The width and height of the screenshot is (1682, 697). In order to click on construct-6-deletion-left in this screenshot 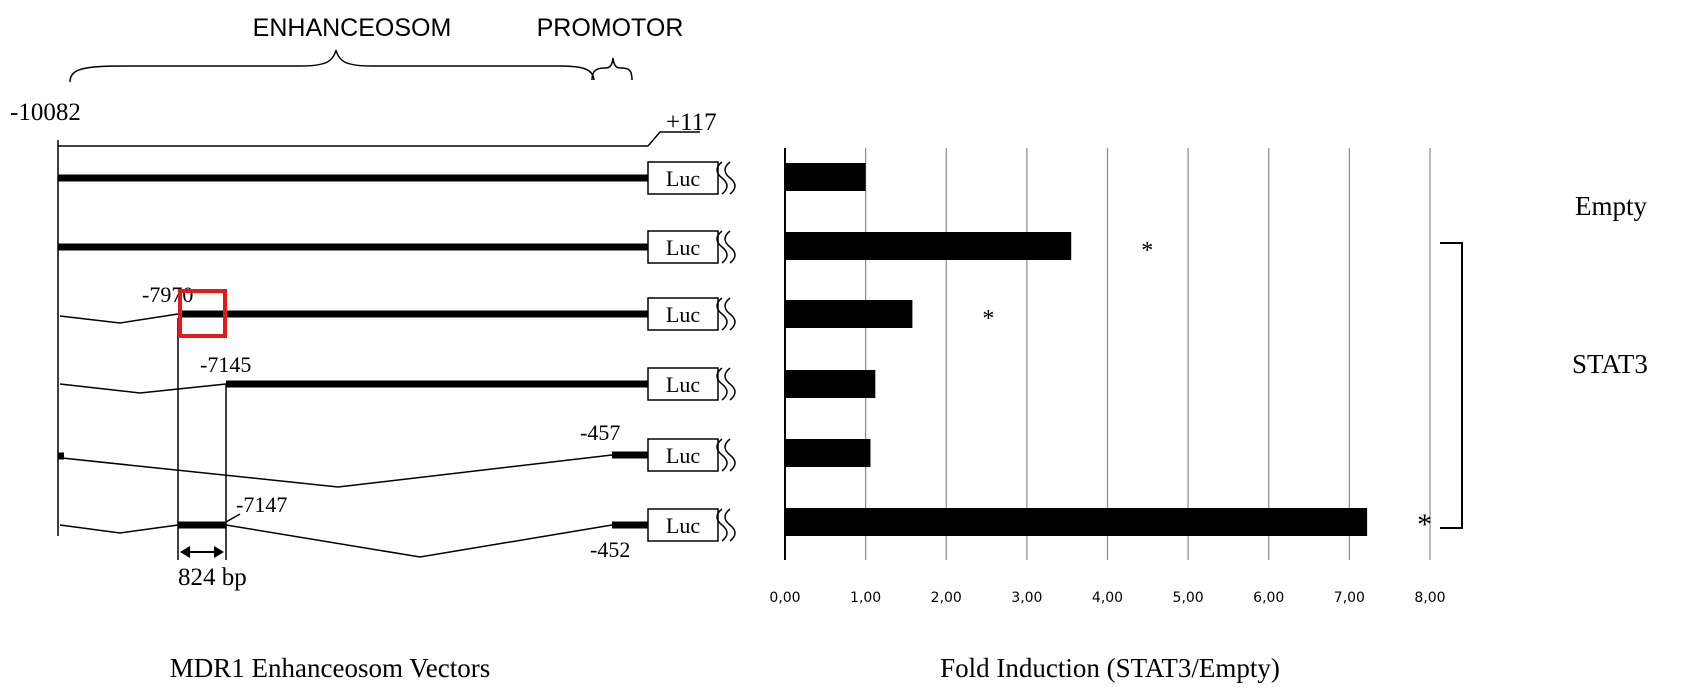, I will do `click(119, 529)`.